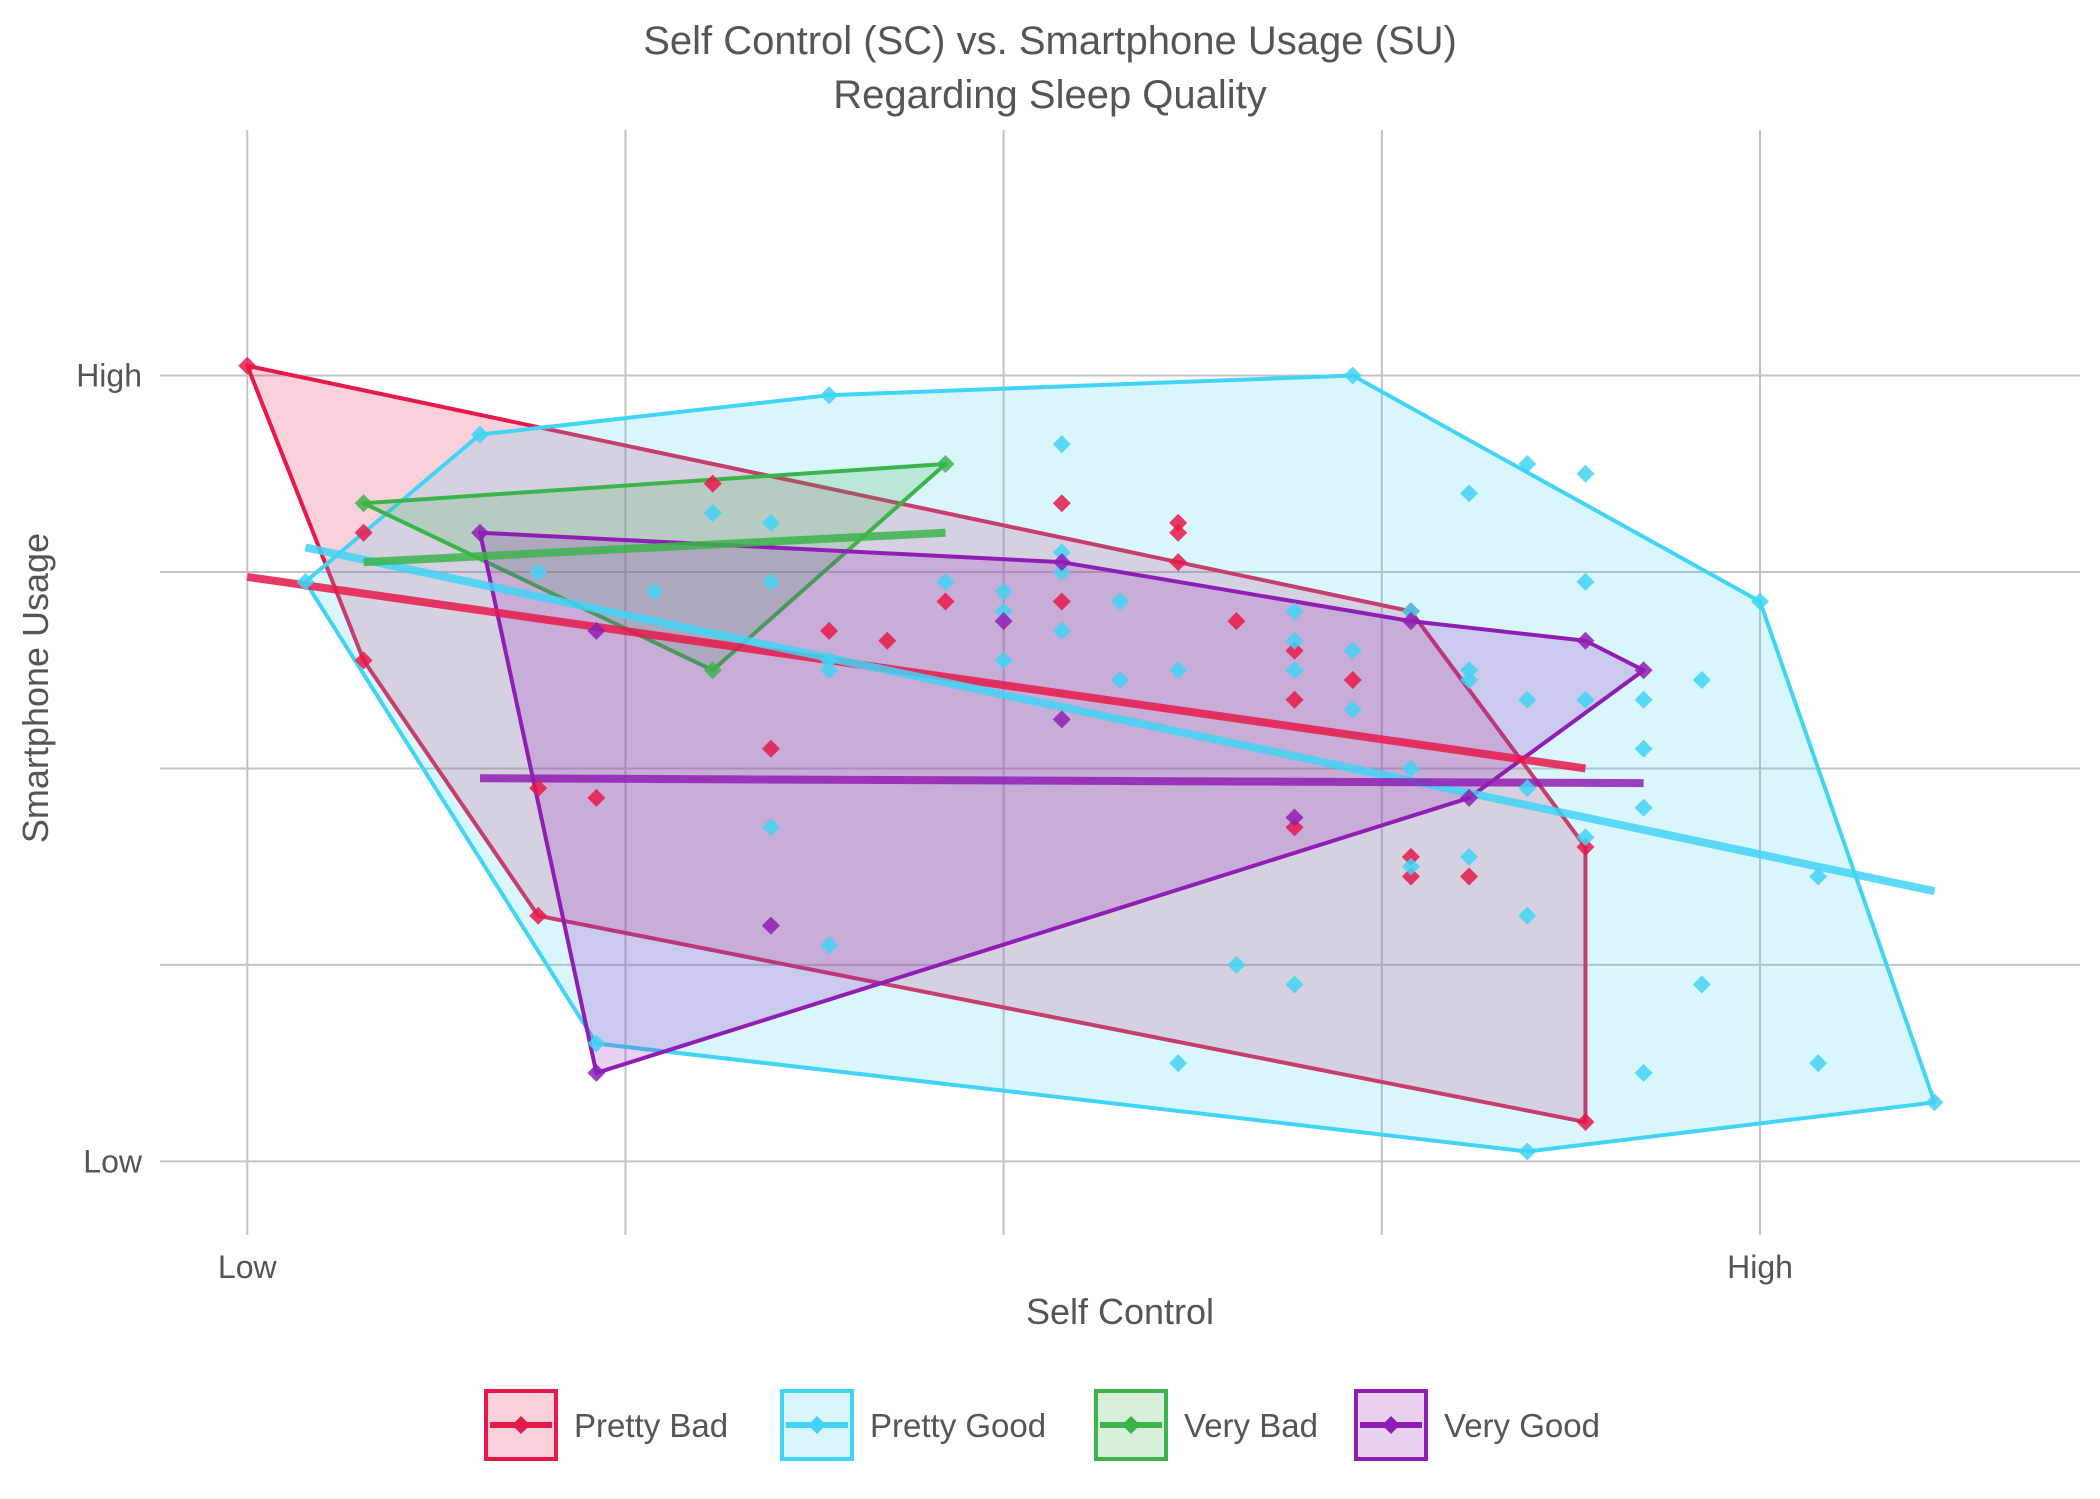  What do you see at coordinates (1760, 1267) in the screenshot?
I see `x-tick-label: High` at bounding box center [1760, 1267].